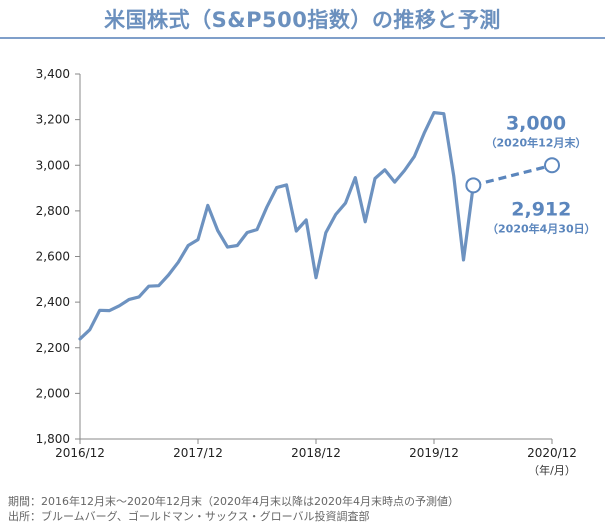 The image size is (605, 524). Describe the element at coordinates (316, 453) in the screenshot. I see `x-tick-label: 2018/12` at that location.